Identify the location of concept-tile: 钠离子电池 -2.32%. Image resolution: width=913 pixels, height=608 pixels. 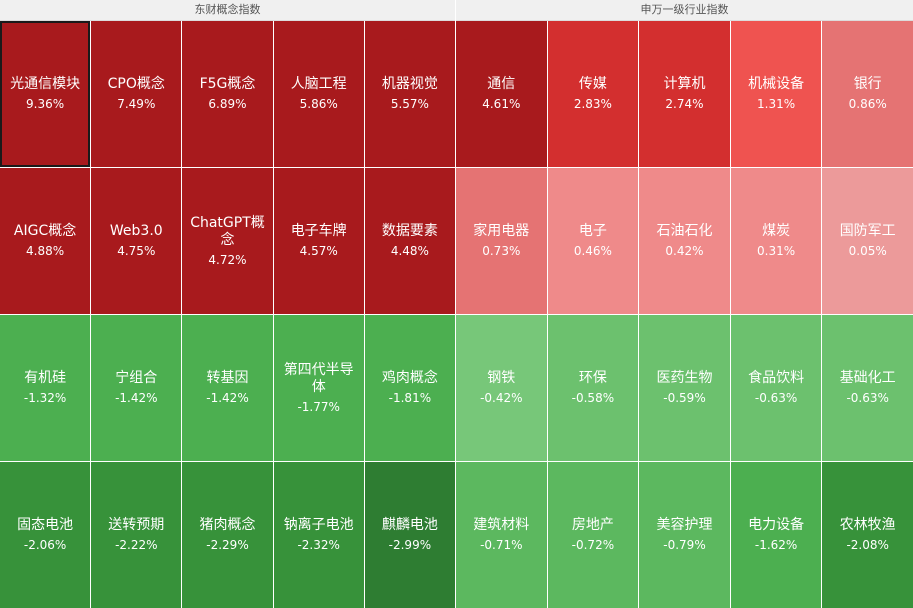
(318, 535).